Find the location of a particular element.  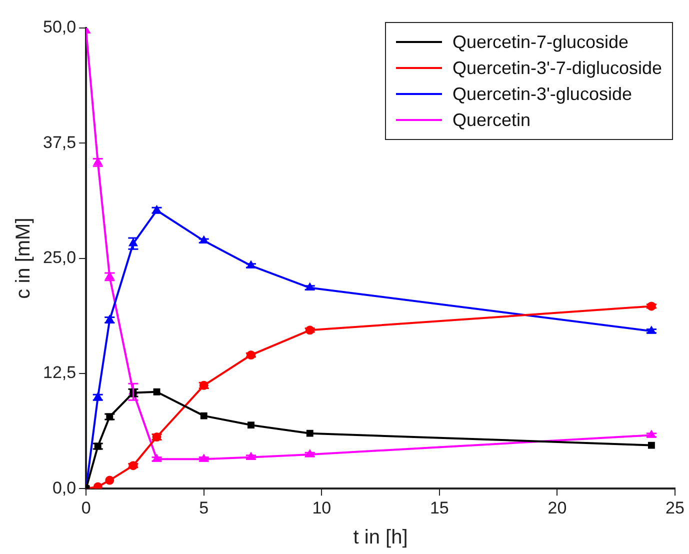

x-tick-label: 25 is located at coordinates (675, 508).